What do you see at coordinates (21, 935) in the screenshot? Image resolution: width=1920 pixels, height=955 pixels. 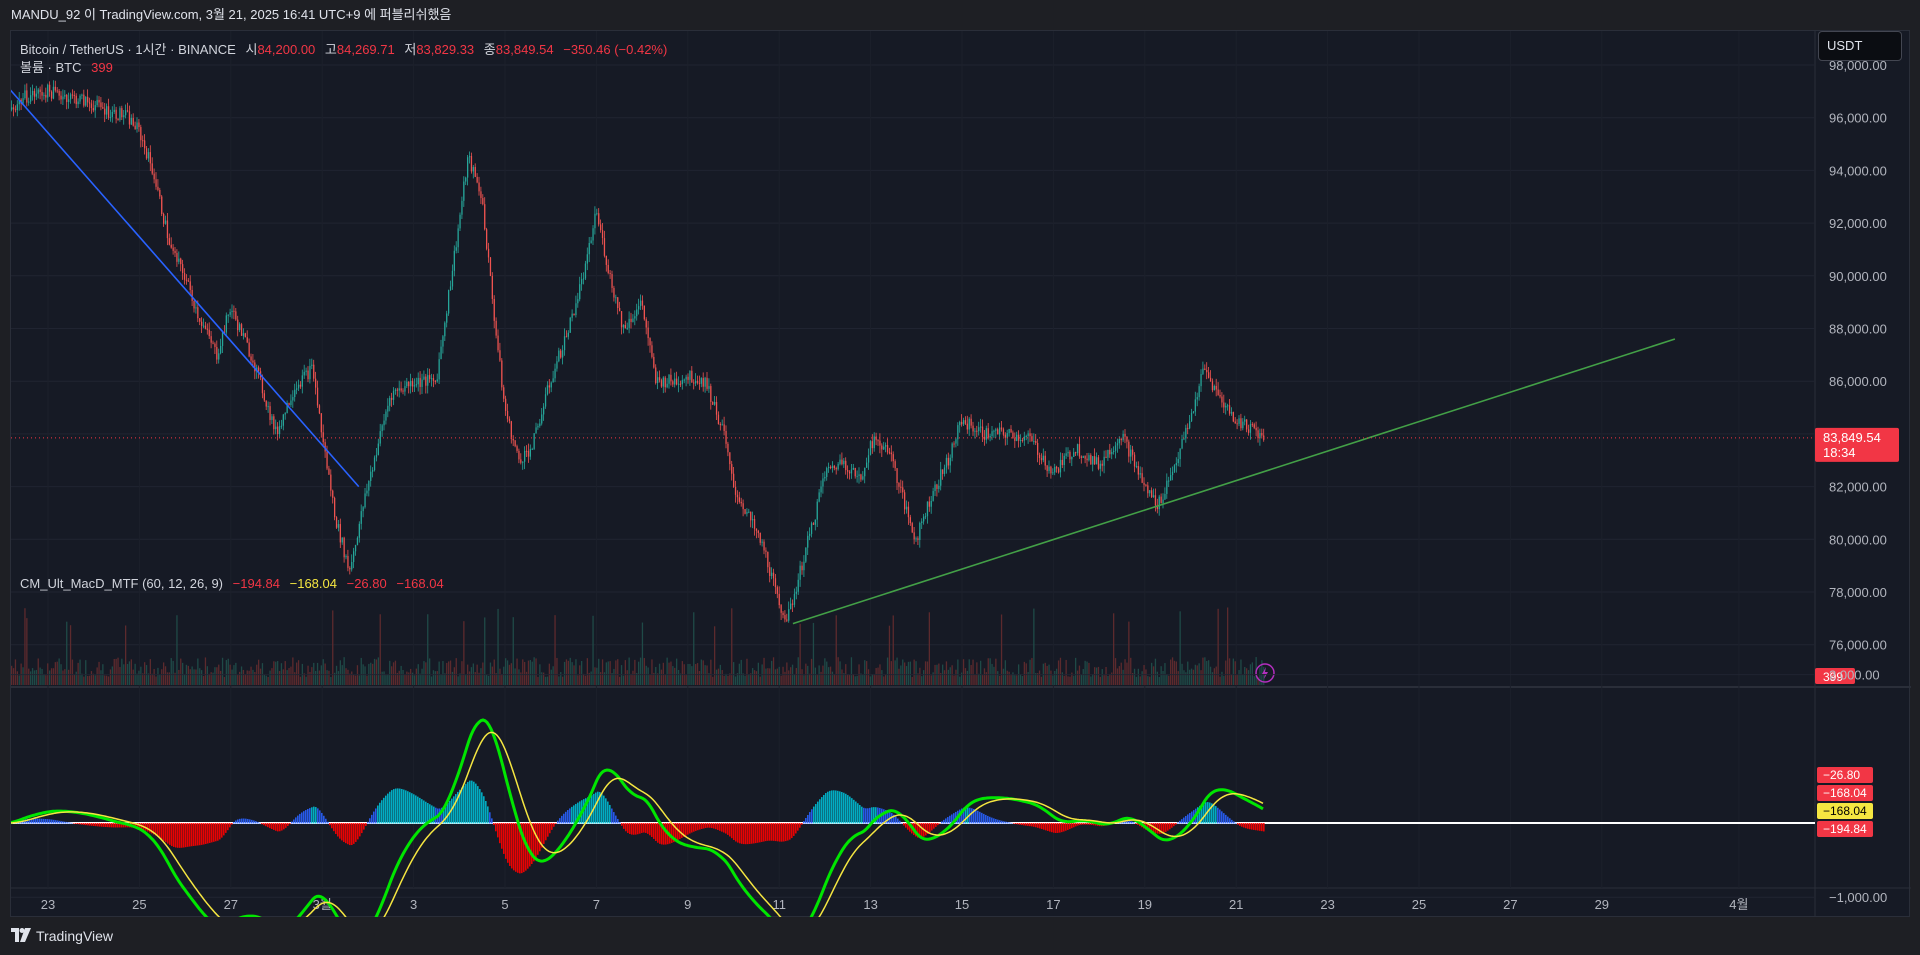 I see `tradingview-logo-icon` at bounding box center [21, 935].